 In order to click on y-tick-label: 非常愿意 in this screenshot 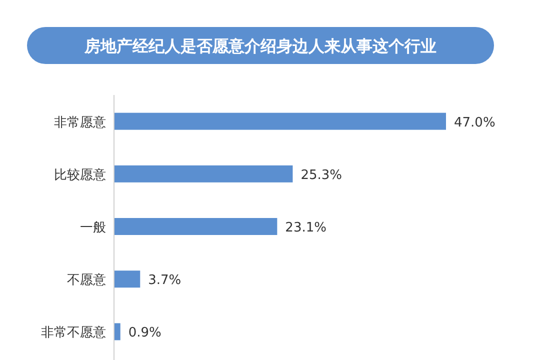, I will do `click(80, 122)`.